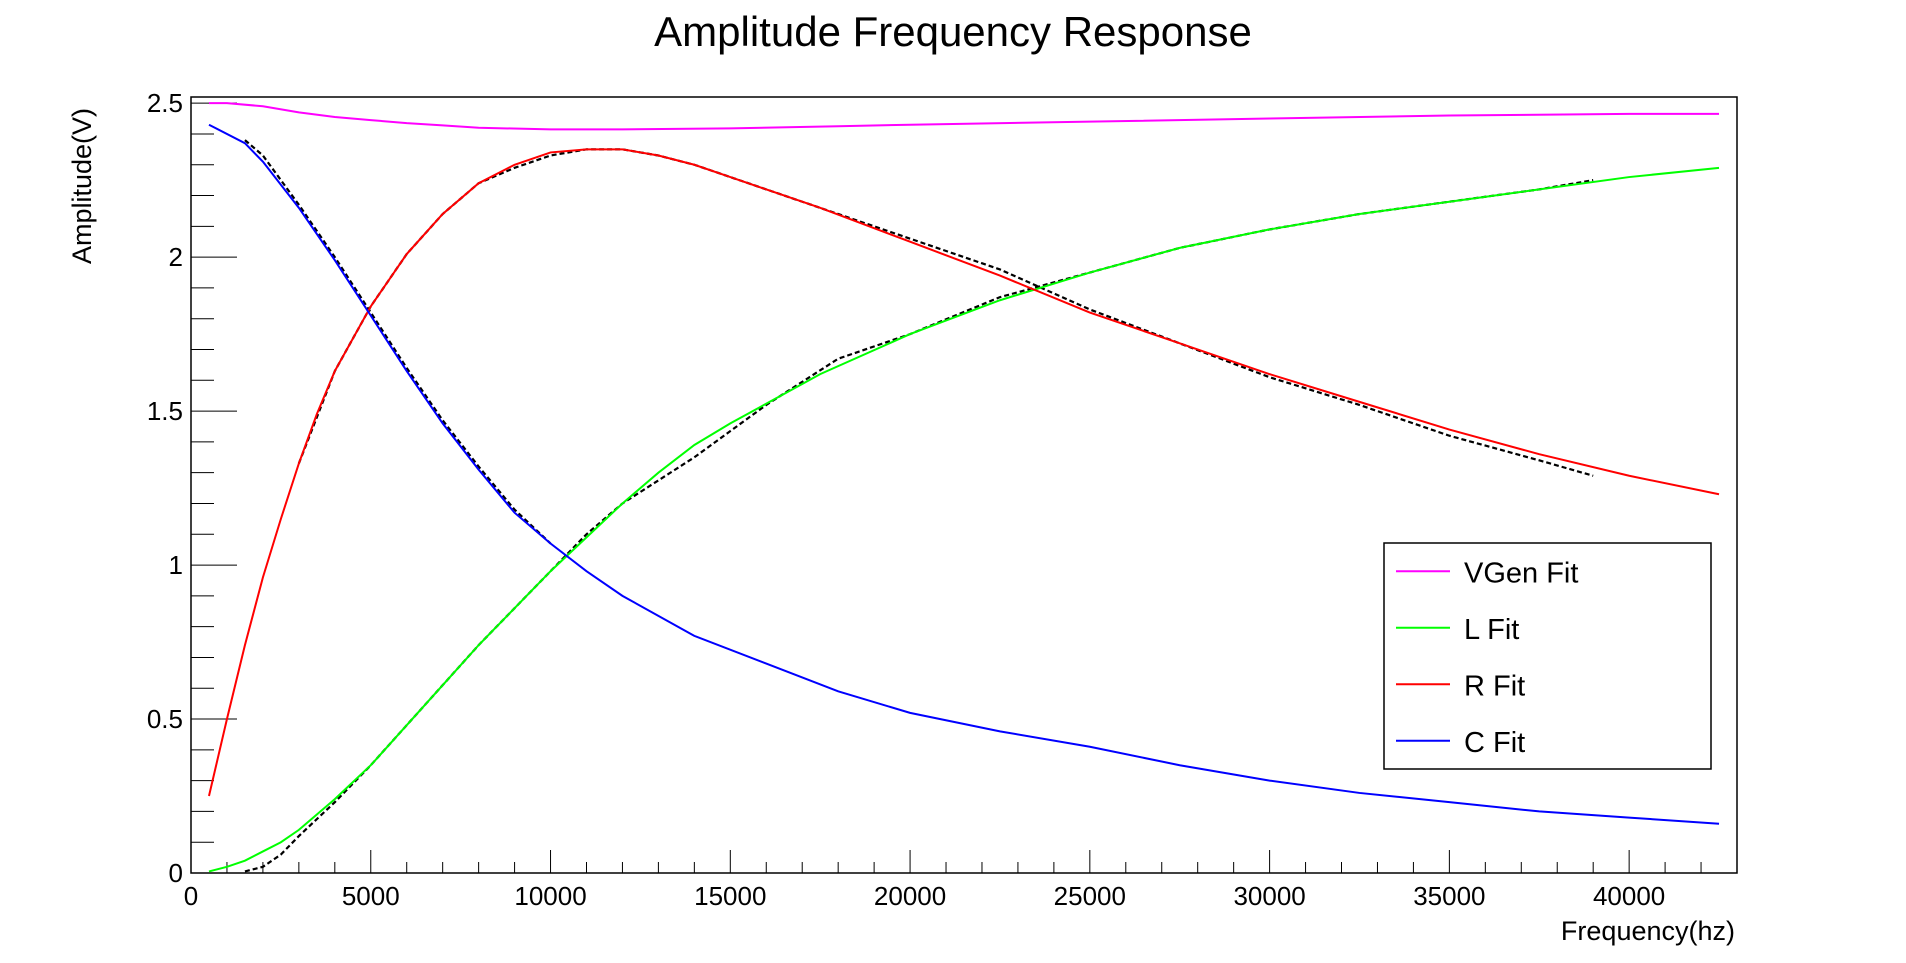 The width and height of the screenshot is (1906, 963). What do you see at coordinates (1494, 686) in the screenshot?
I see `legend-label: R Fit` at bounding box center [1494, 686].